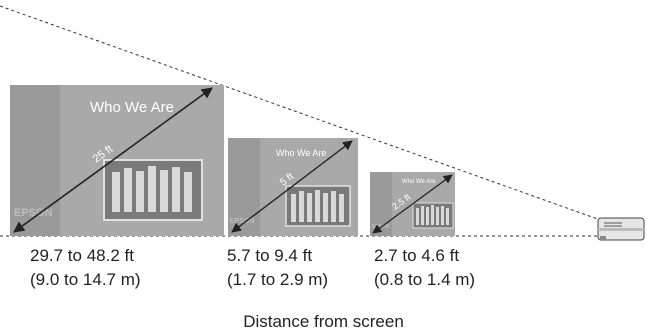 The height and width of the screenshot is (336, 647). What do you see at coordinates (425, 279) in the screenshot?
I see `distance-meters: (0.8 to 1.4 m)` at bounding box center [425, 279].